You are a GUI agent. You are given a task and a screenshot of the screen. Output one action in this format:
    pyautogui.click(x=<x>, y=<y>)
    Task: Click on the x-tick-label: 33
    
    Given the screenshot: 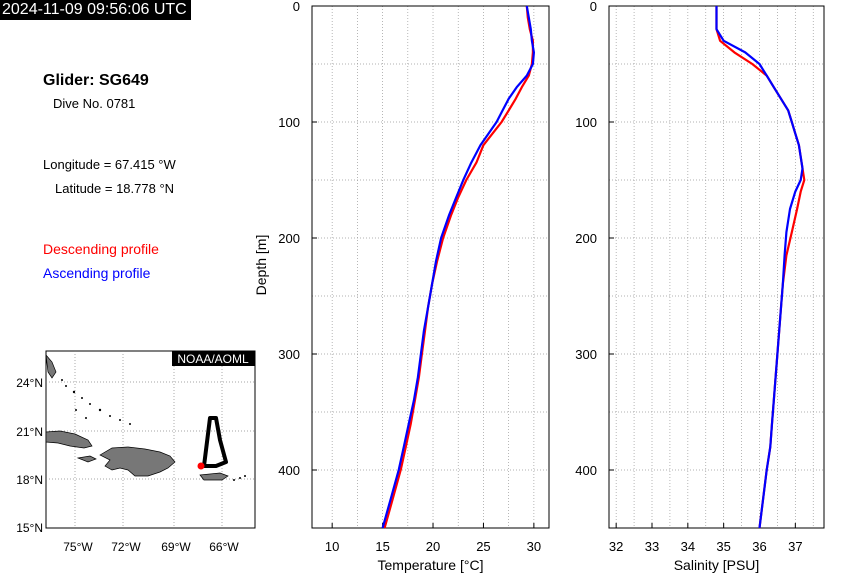 What is the action you would take?
    pyautogui.click(x=652, y=546)
    